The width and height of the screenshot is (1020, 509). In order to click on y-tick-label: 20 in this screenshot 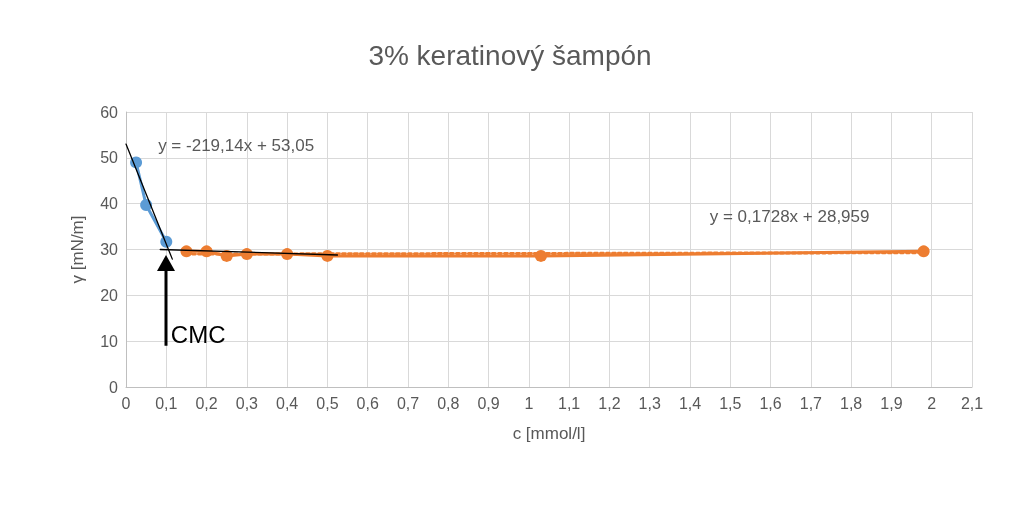, I will do `click(109, 295)`.